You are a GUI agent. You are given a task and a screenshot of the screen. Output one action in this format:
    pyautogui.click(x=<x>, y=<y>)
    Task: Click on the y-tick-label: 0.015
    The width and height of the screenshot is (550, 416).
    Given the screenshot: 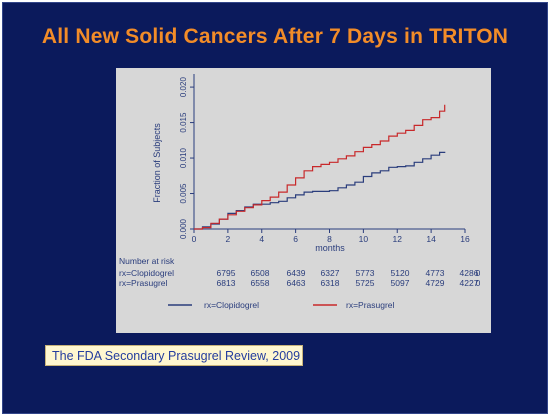 What is the action you would take?
    pyautogui.click(x=183, y=122)
    